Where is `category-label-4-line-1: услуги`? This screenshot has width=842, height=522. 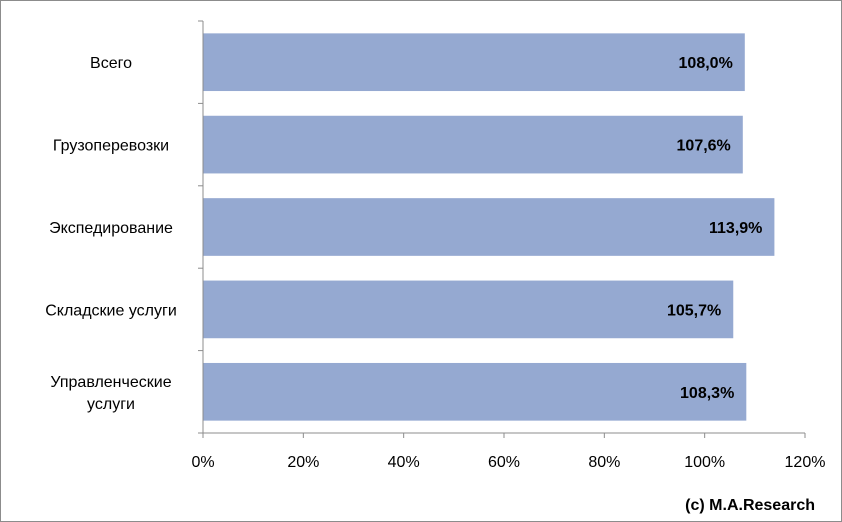
category-label-4-line-1: услуги is located at coordinates (111, 404).